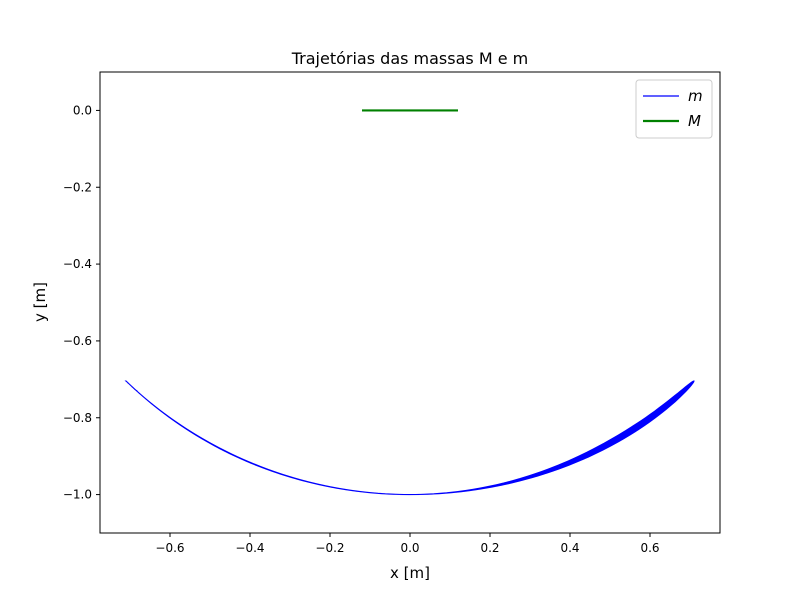  Describe the element at coordinates (82, 110) in the screenshot. I see `y-tick-label: 0.0` at that location.